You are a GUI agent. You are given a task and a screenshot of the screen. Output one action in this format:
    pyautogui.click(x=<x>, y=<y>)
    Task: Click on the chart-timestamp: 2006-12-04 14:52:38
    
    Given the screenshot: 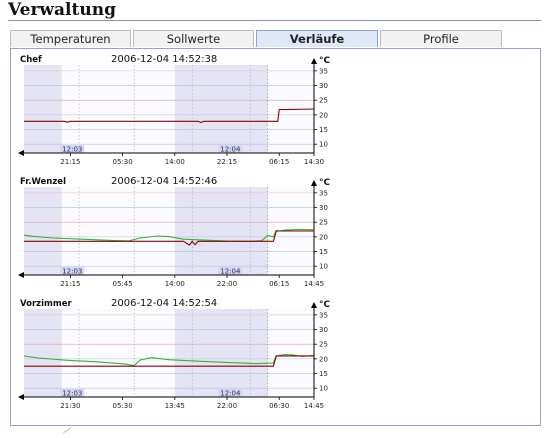 What is the action you would take?
    pyautogui.click(x=164, y=59)
    